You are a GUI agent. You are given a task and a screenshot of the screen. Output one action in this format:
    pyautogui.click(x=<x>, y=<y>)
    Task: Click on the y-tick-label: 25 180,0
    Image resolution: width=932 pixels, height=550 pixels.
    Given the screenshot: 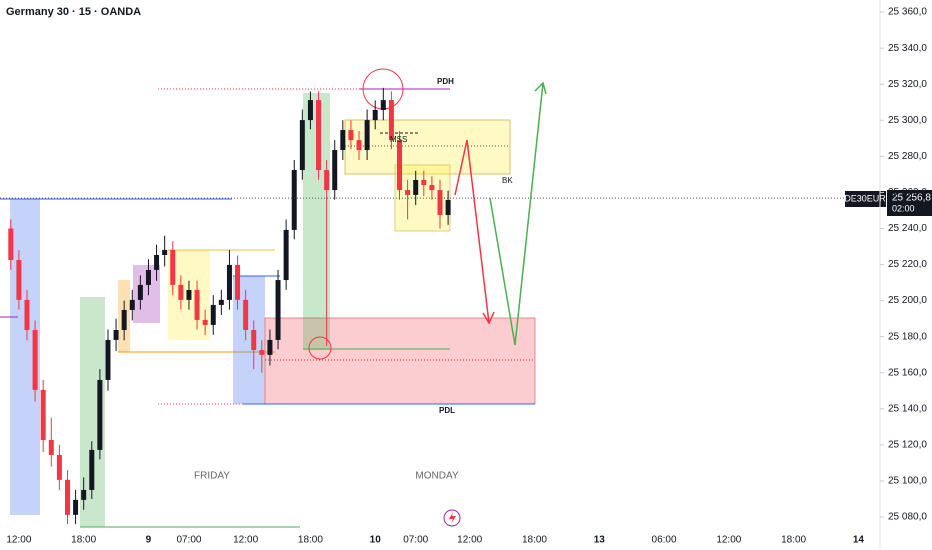 What is the action you would take?
    pyautogui.click(x=907, y=336)
    